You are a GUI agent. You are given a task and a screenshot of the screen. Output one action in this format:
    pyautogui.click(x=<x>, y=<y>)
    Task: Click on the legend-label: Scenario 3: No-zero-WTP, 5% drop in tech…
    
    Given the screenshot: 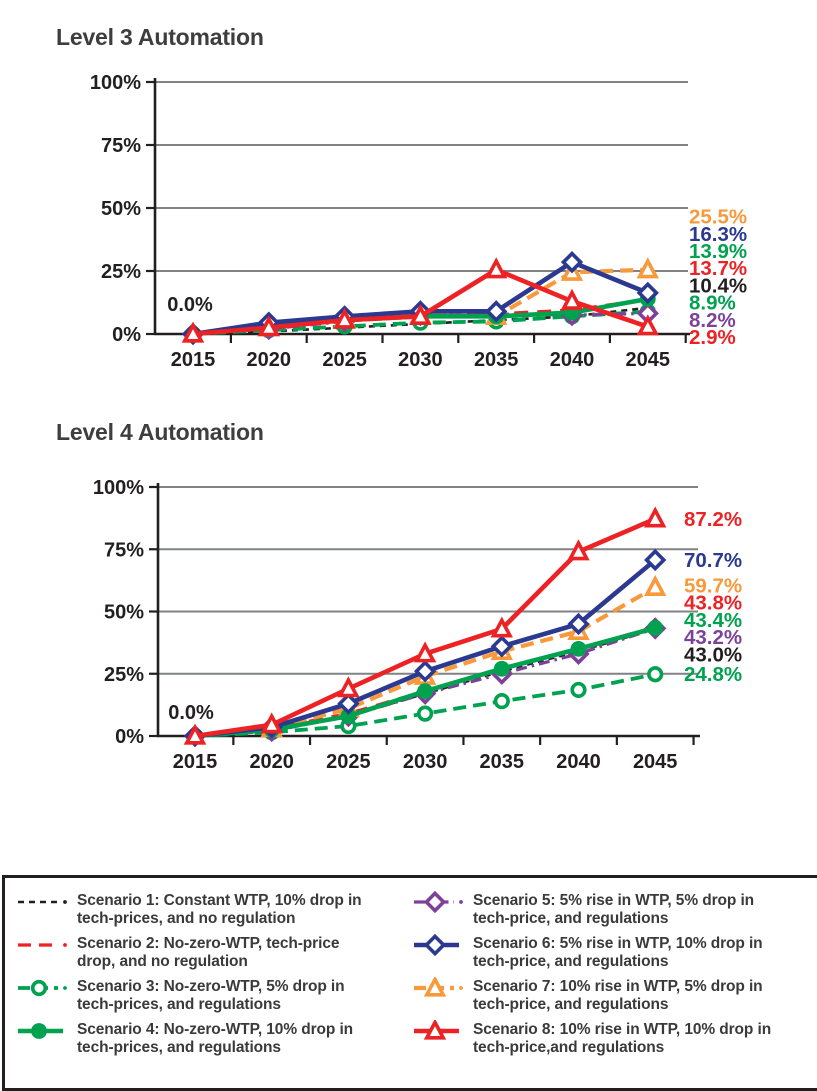 What is the action you would take?
    pyautogui.click(x=211, y=995)
    